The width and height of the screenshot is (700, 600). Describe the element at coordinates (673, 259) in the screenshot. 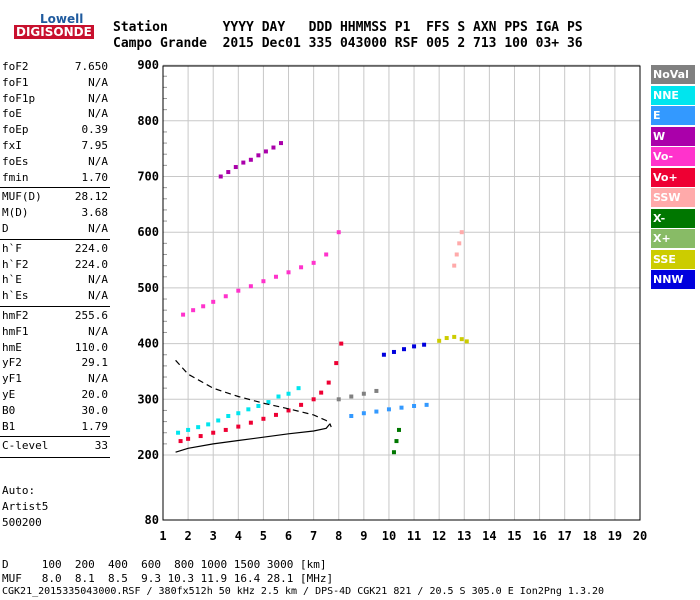

I see `legend-item-sse: SSE` at that location.